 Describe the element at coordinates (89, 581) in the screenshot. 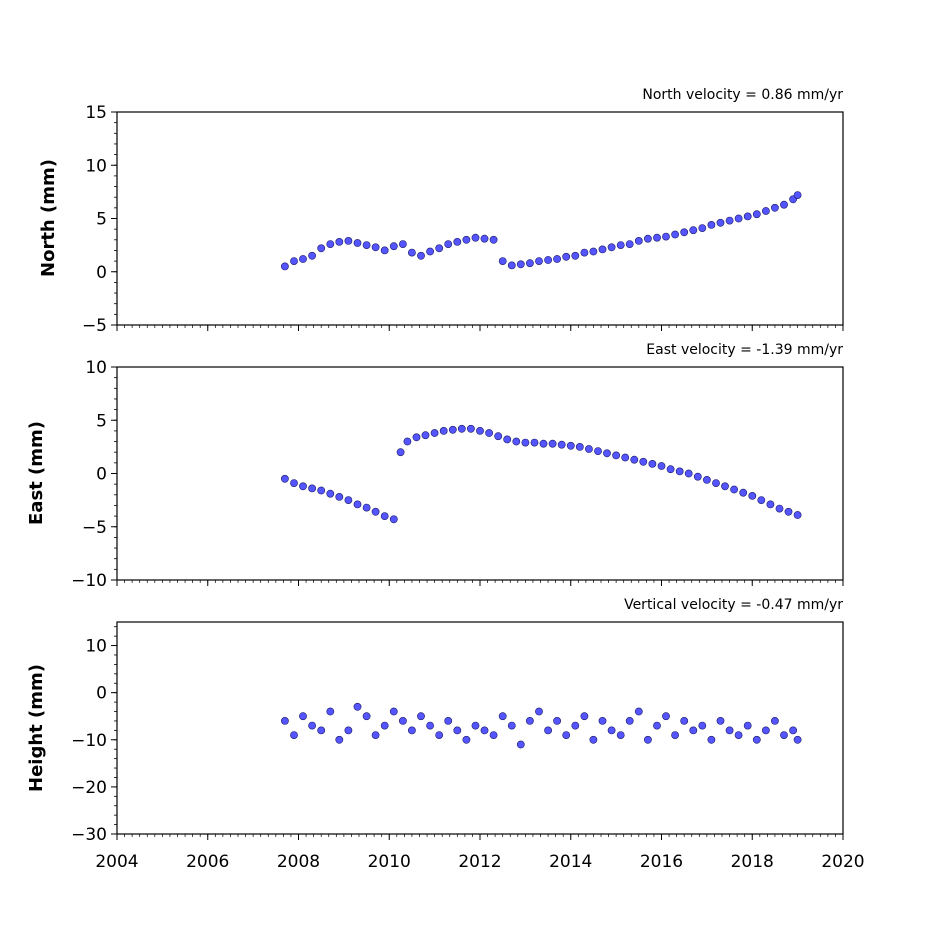

I see `y-tick-label: −10` at that location.